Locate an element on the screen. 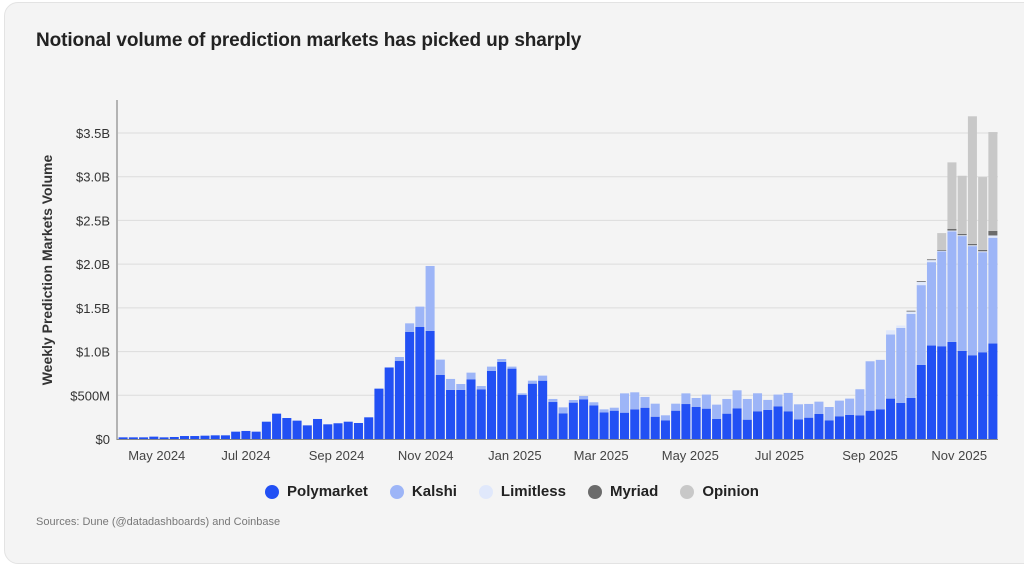 The image size is (1024, 564). legend-item-opinion: Opinion is located at coordinates (719, 491).